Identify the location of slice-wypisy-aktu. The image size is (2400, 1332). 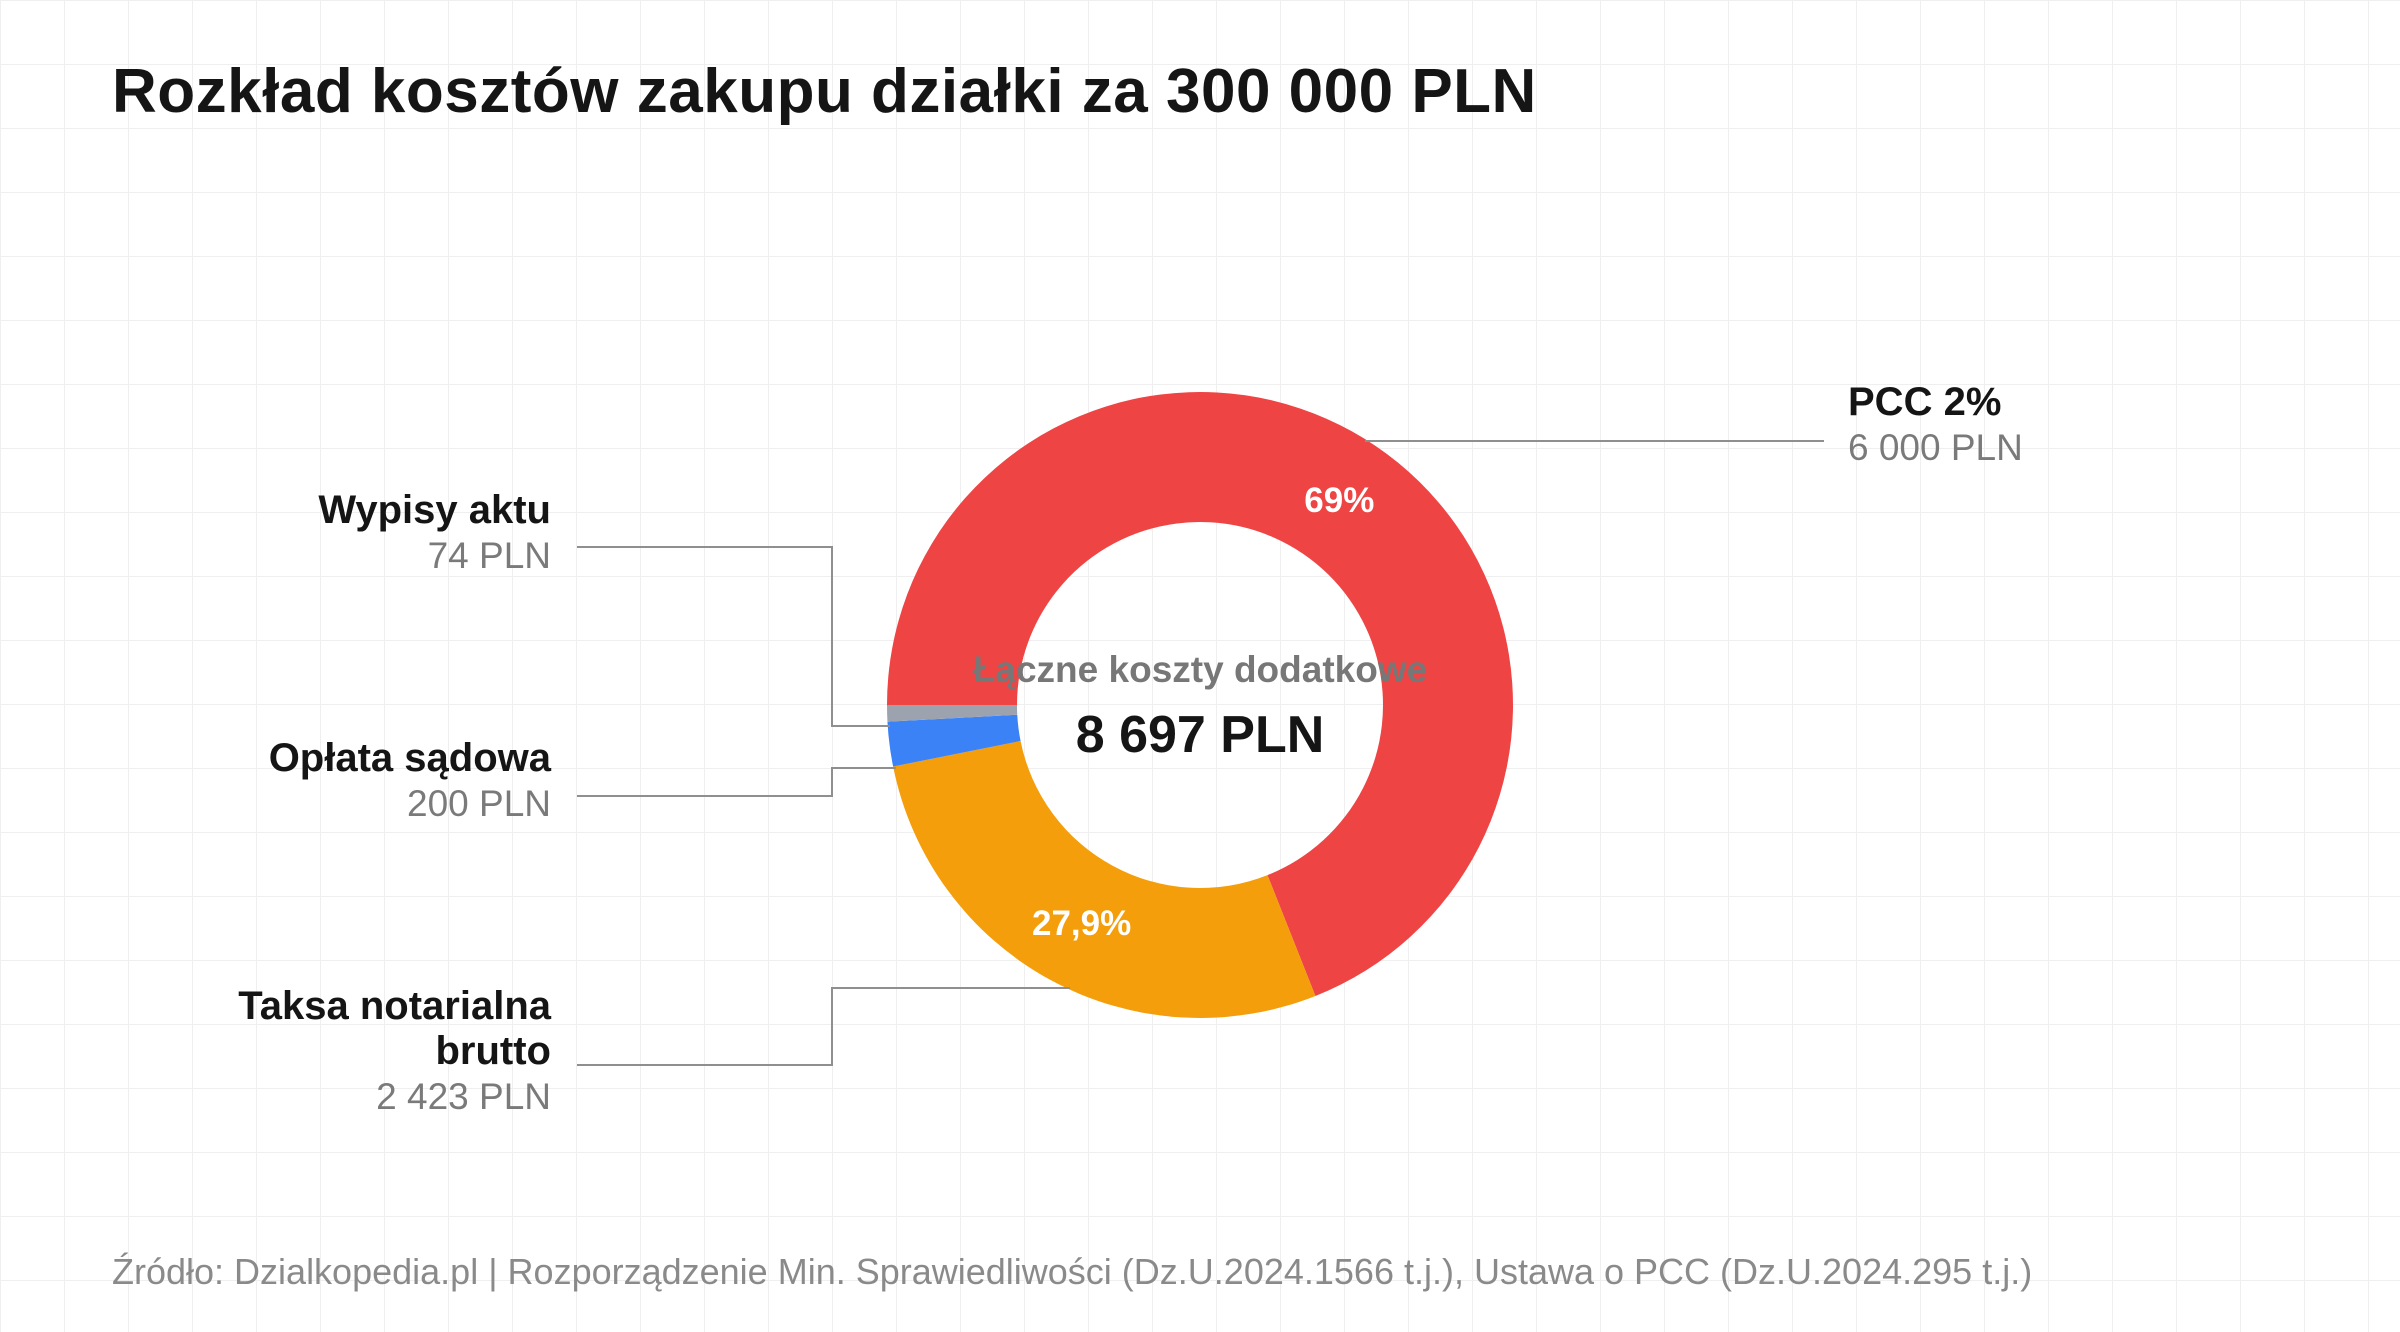
(952, 713).